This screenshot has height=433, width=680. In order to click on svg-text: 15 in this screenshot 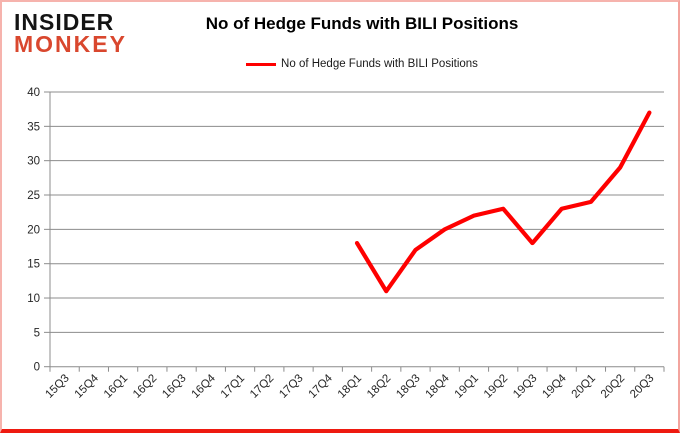, I will do `click(33, 265)`.